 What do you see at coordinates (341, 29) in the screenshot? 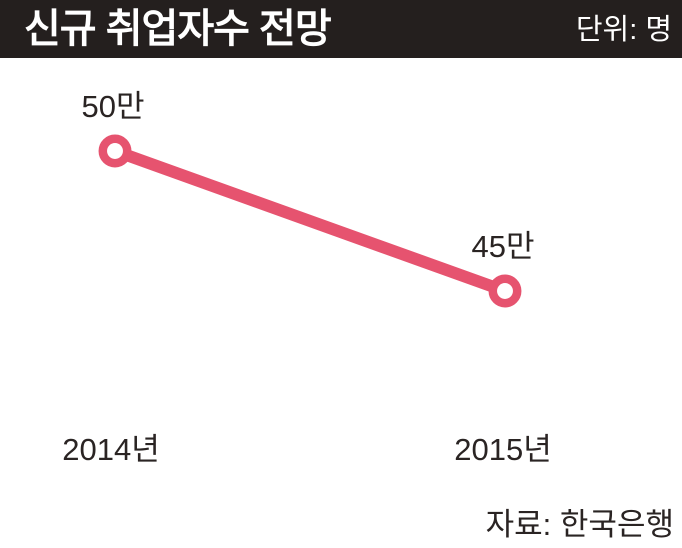
I see `title-bar: 신규 취업자수 전망 단위: 명` at bounding box center [341, 29].